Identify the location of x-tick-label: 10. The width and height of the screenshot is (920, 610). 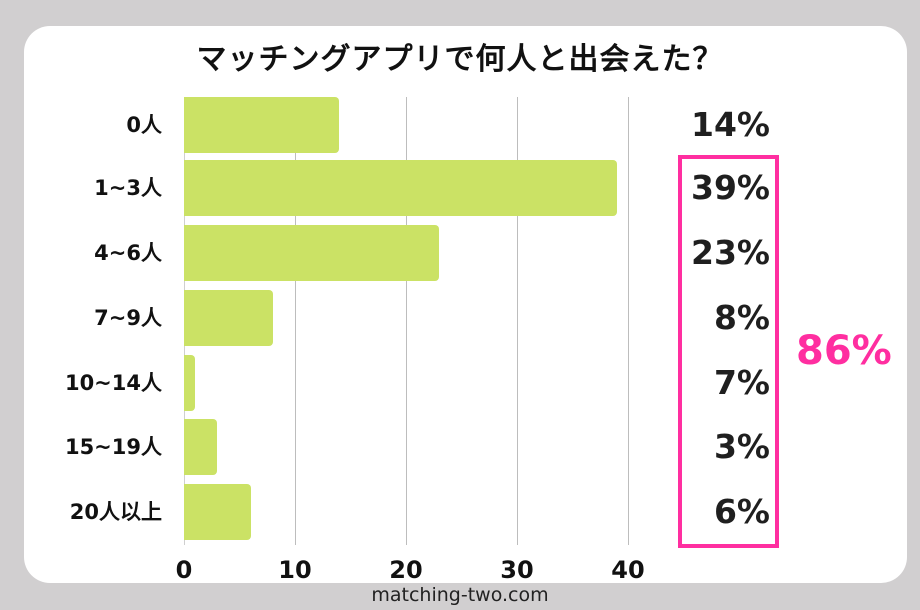
(295, 570).